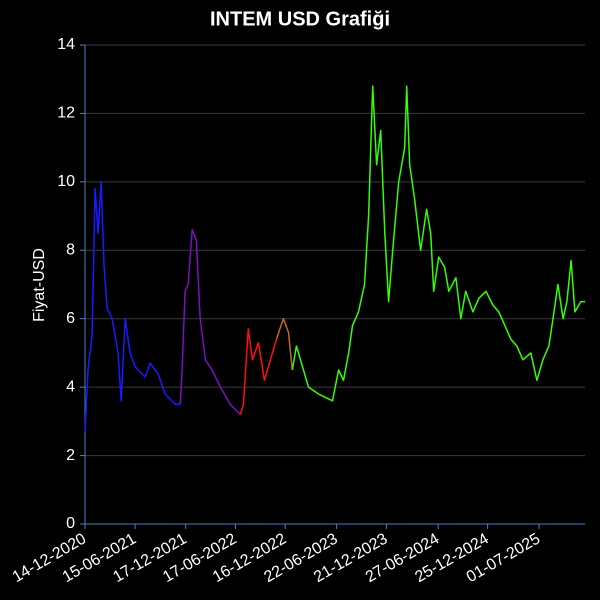  What do you see at coordinates (70, 250) in the screenshot?
I see `y-tick-label: 8` at bounding box center [70, 250].